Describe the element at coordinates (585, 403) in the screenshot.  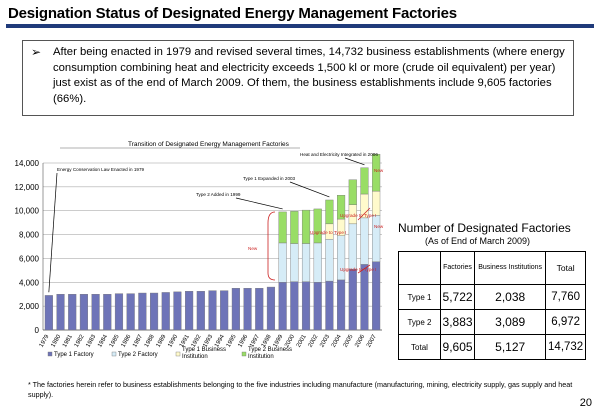
I see `page-number: 20` at that location.